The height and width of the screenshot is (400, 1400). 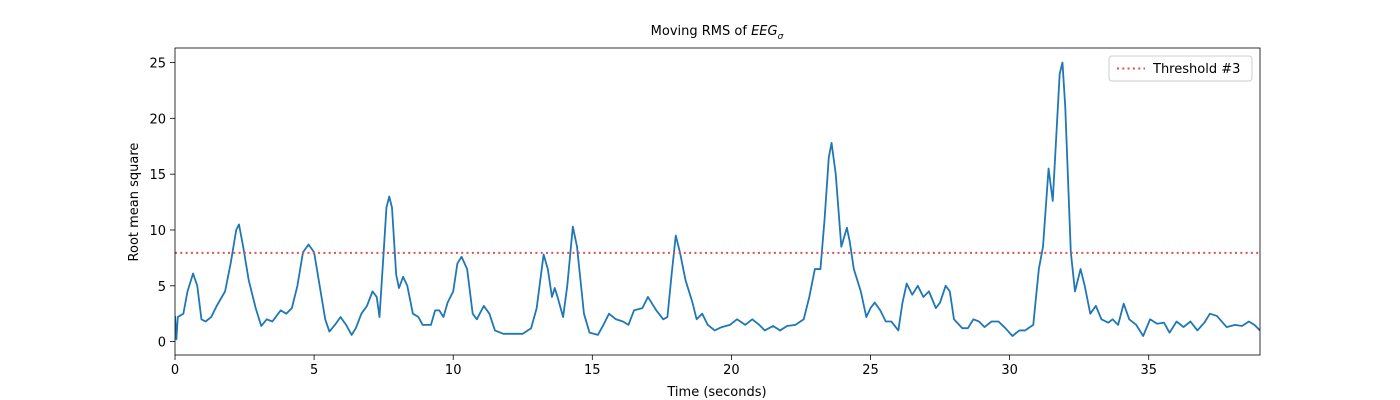 I want to click on chart-title: Moving RMS of EEGσ, so click(x=717, y=33).